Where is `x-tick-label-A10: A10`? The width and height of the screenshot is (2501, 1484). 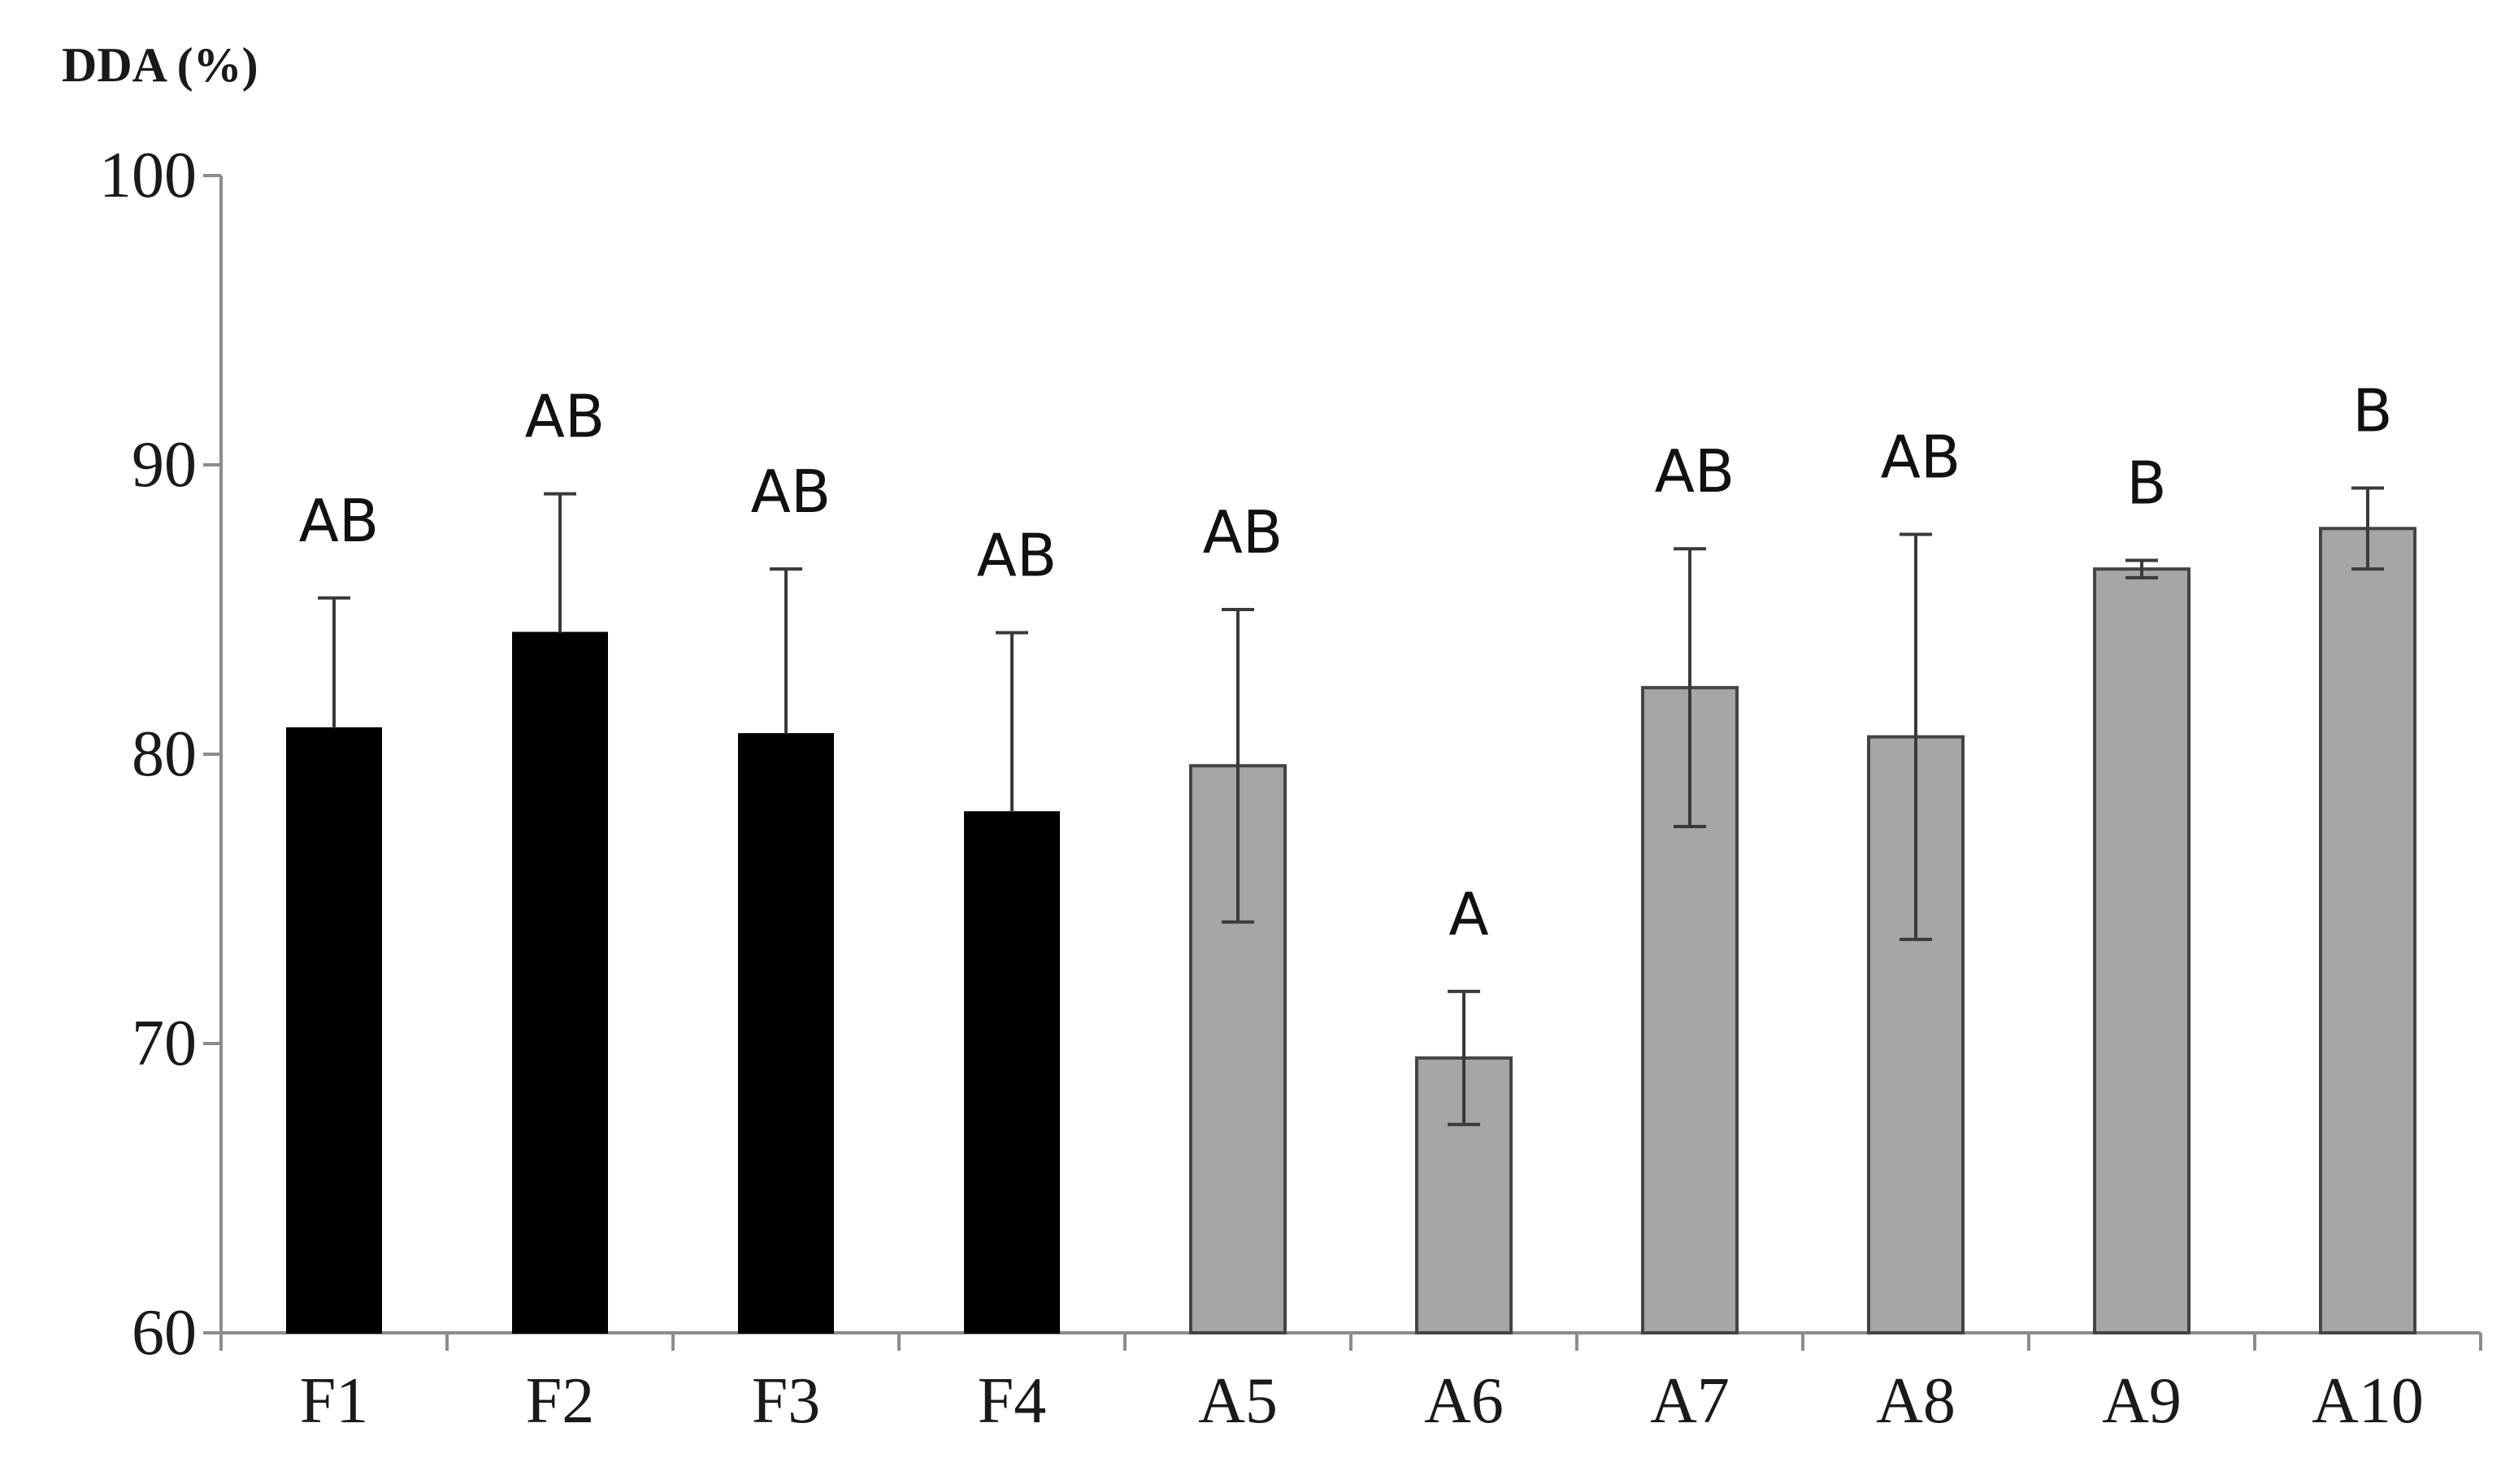
x-tick-label-A10: A10 is located at coordinates (2368, 1401).